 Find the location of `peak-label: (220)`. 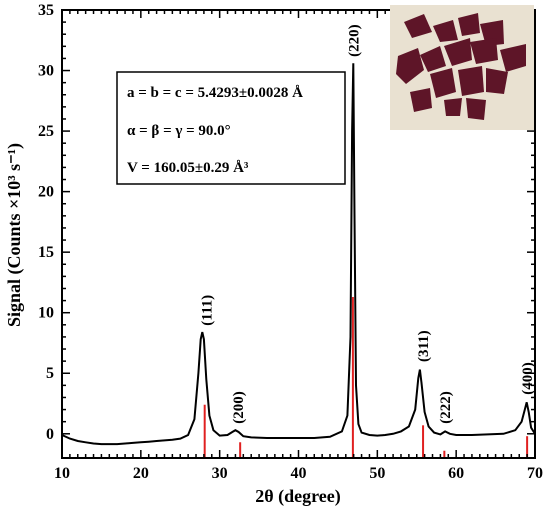

peak-label: (220) is located at coordinates (354, 40).